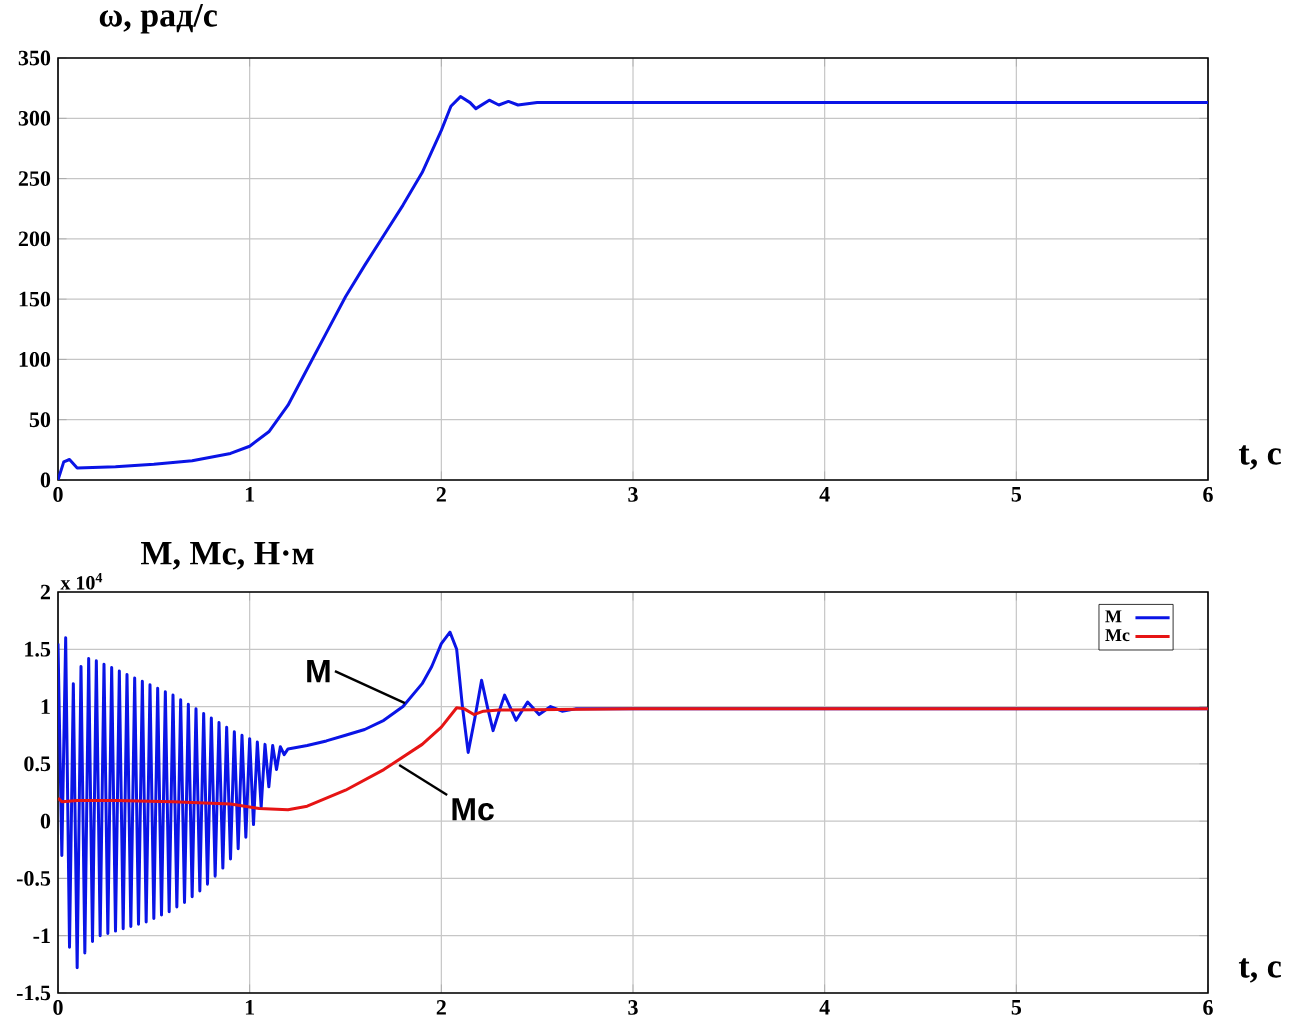 The height and width of the screenshot is (1022, 1302). What do you see at coordinates (37, 764) in the screenshot?
I see `y-tick-label: 0.5` at bounding box center [37, 764].